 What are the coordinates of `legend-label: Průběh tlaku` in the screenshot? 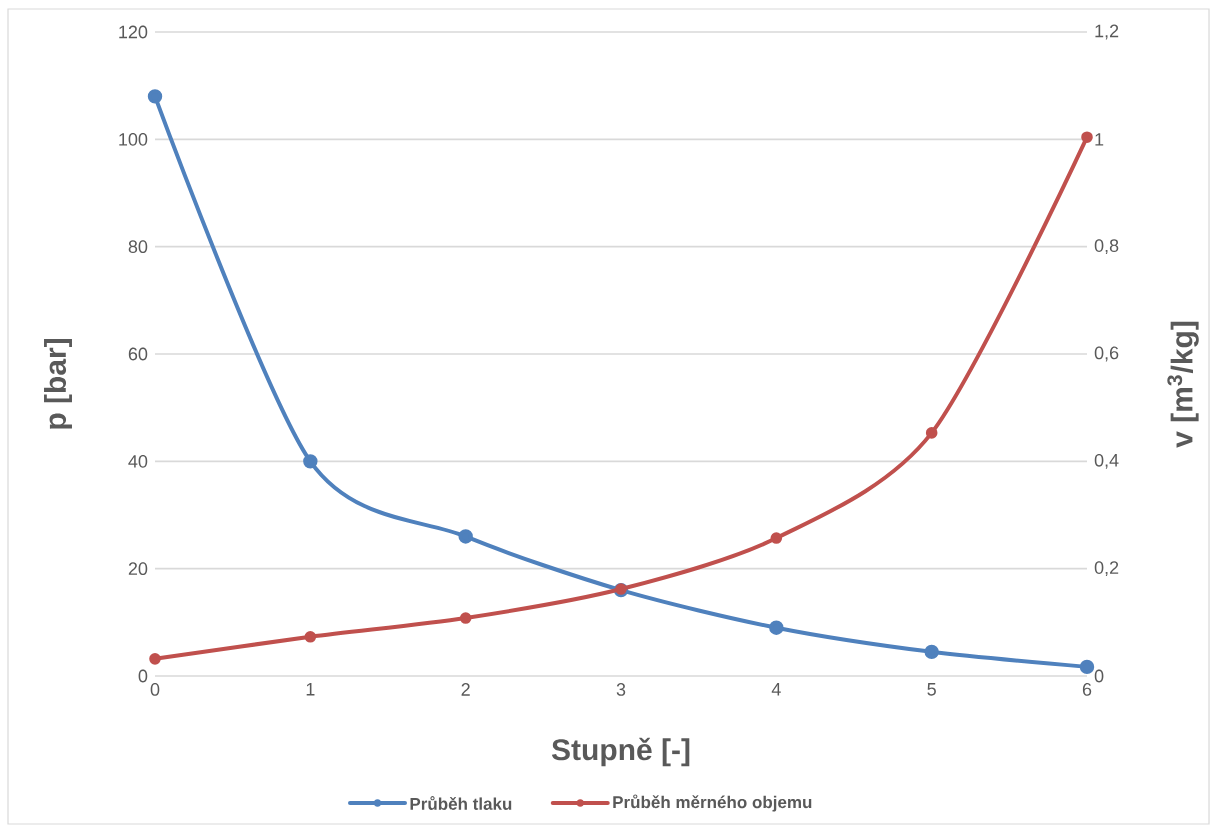 It's located at (461, 803).